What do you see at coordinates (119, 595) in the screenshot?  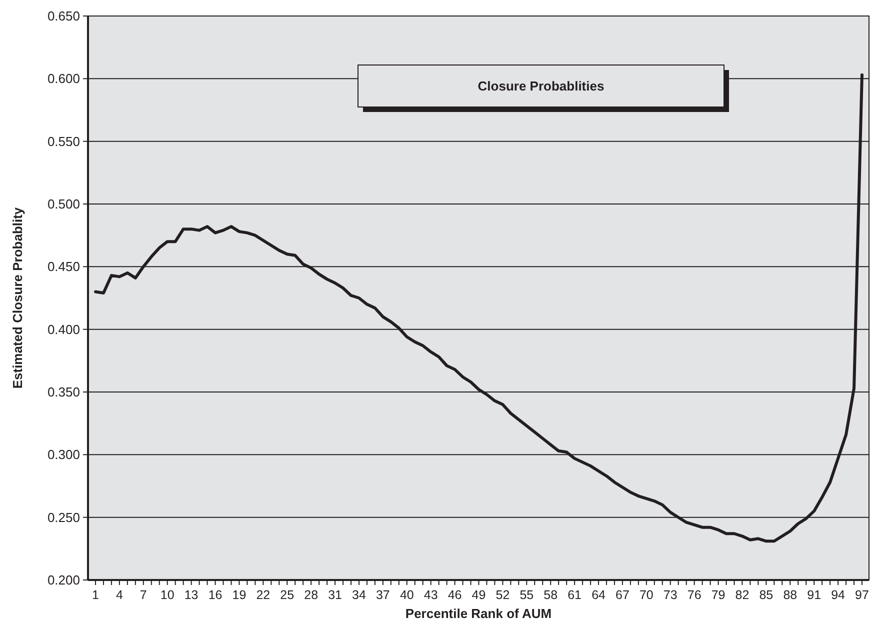 I see `x-tick-label: 4` at bounding box center [119, 595].